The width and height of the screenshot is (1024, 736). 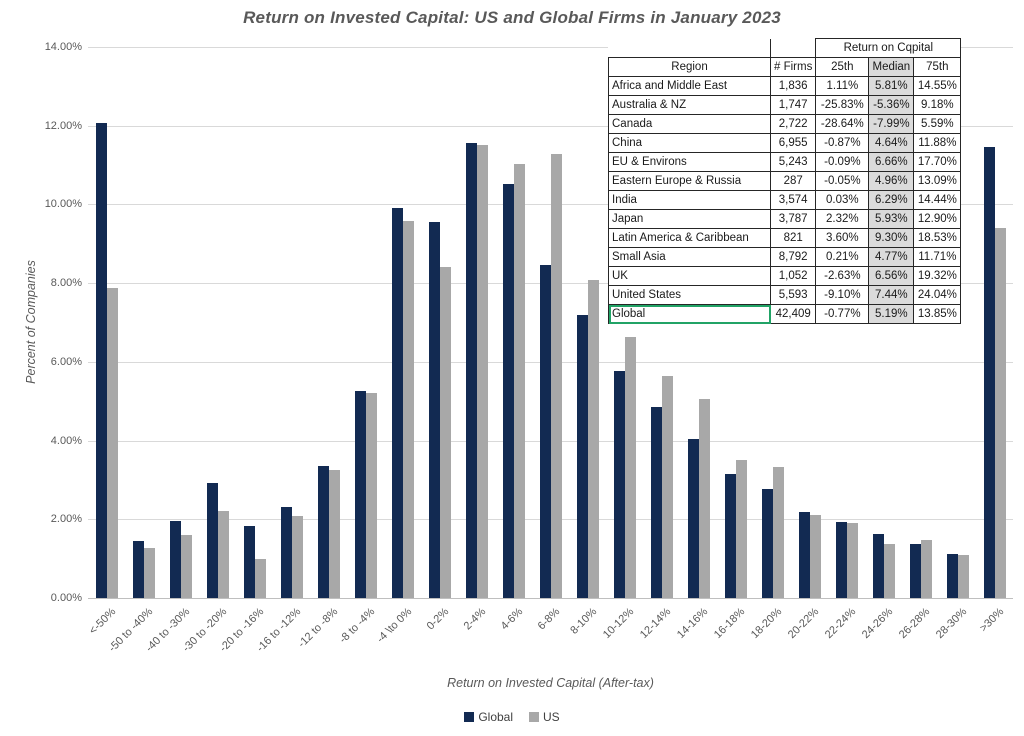 What do you see at coordinates (469, 717) in the screenshot?
I see `global-legend-swatch` at bounding box center [469, 717].